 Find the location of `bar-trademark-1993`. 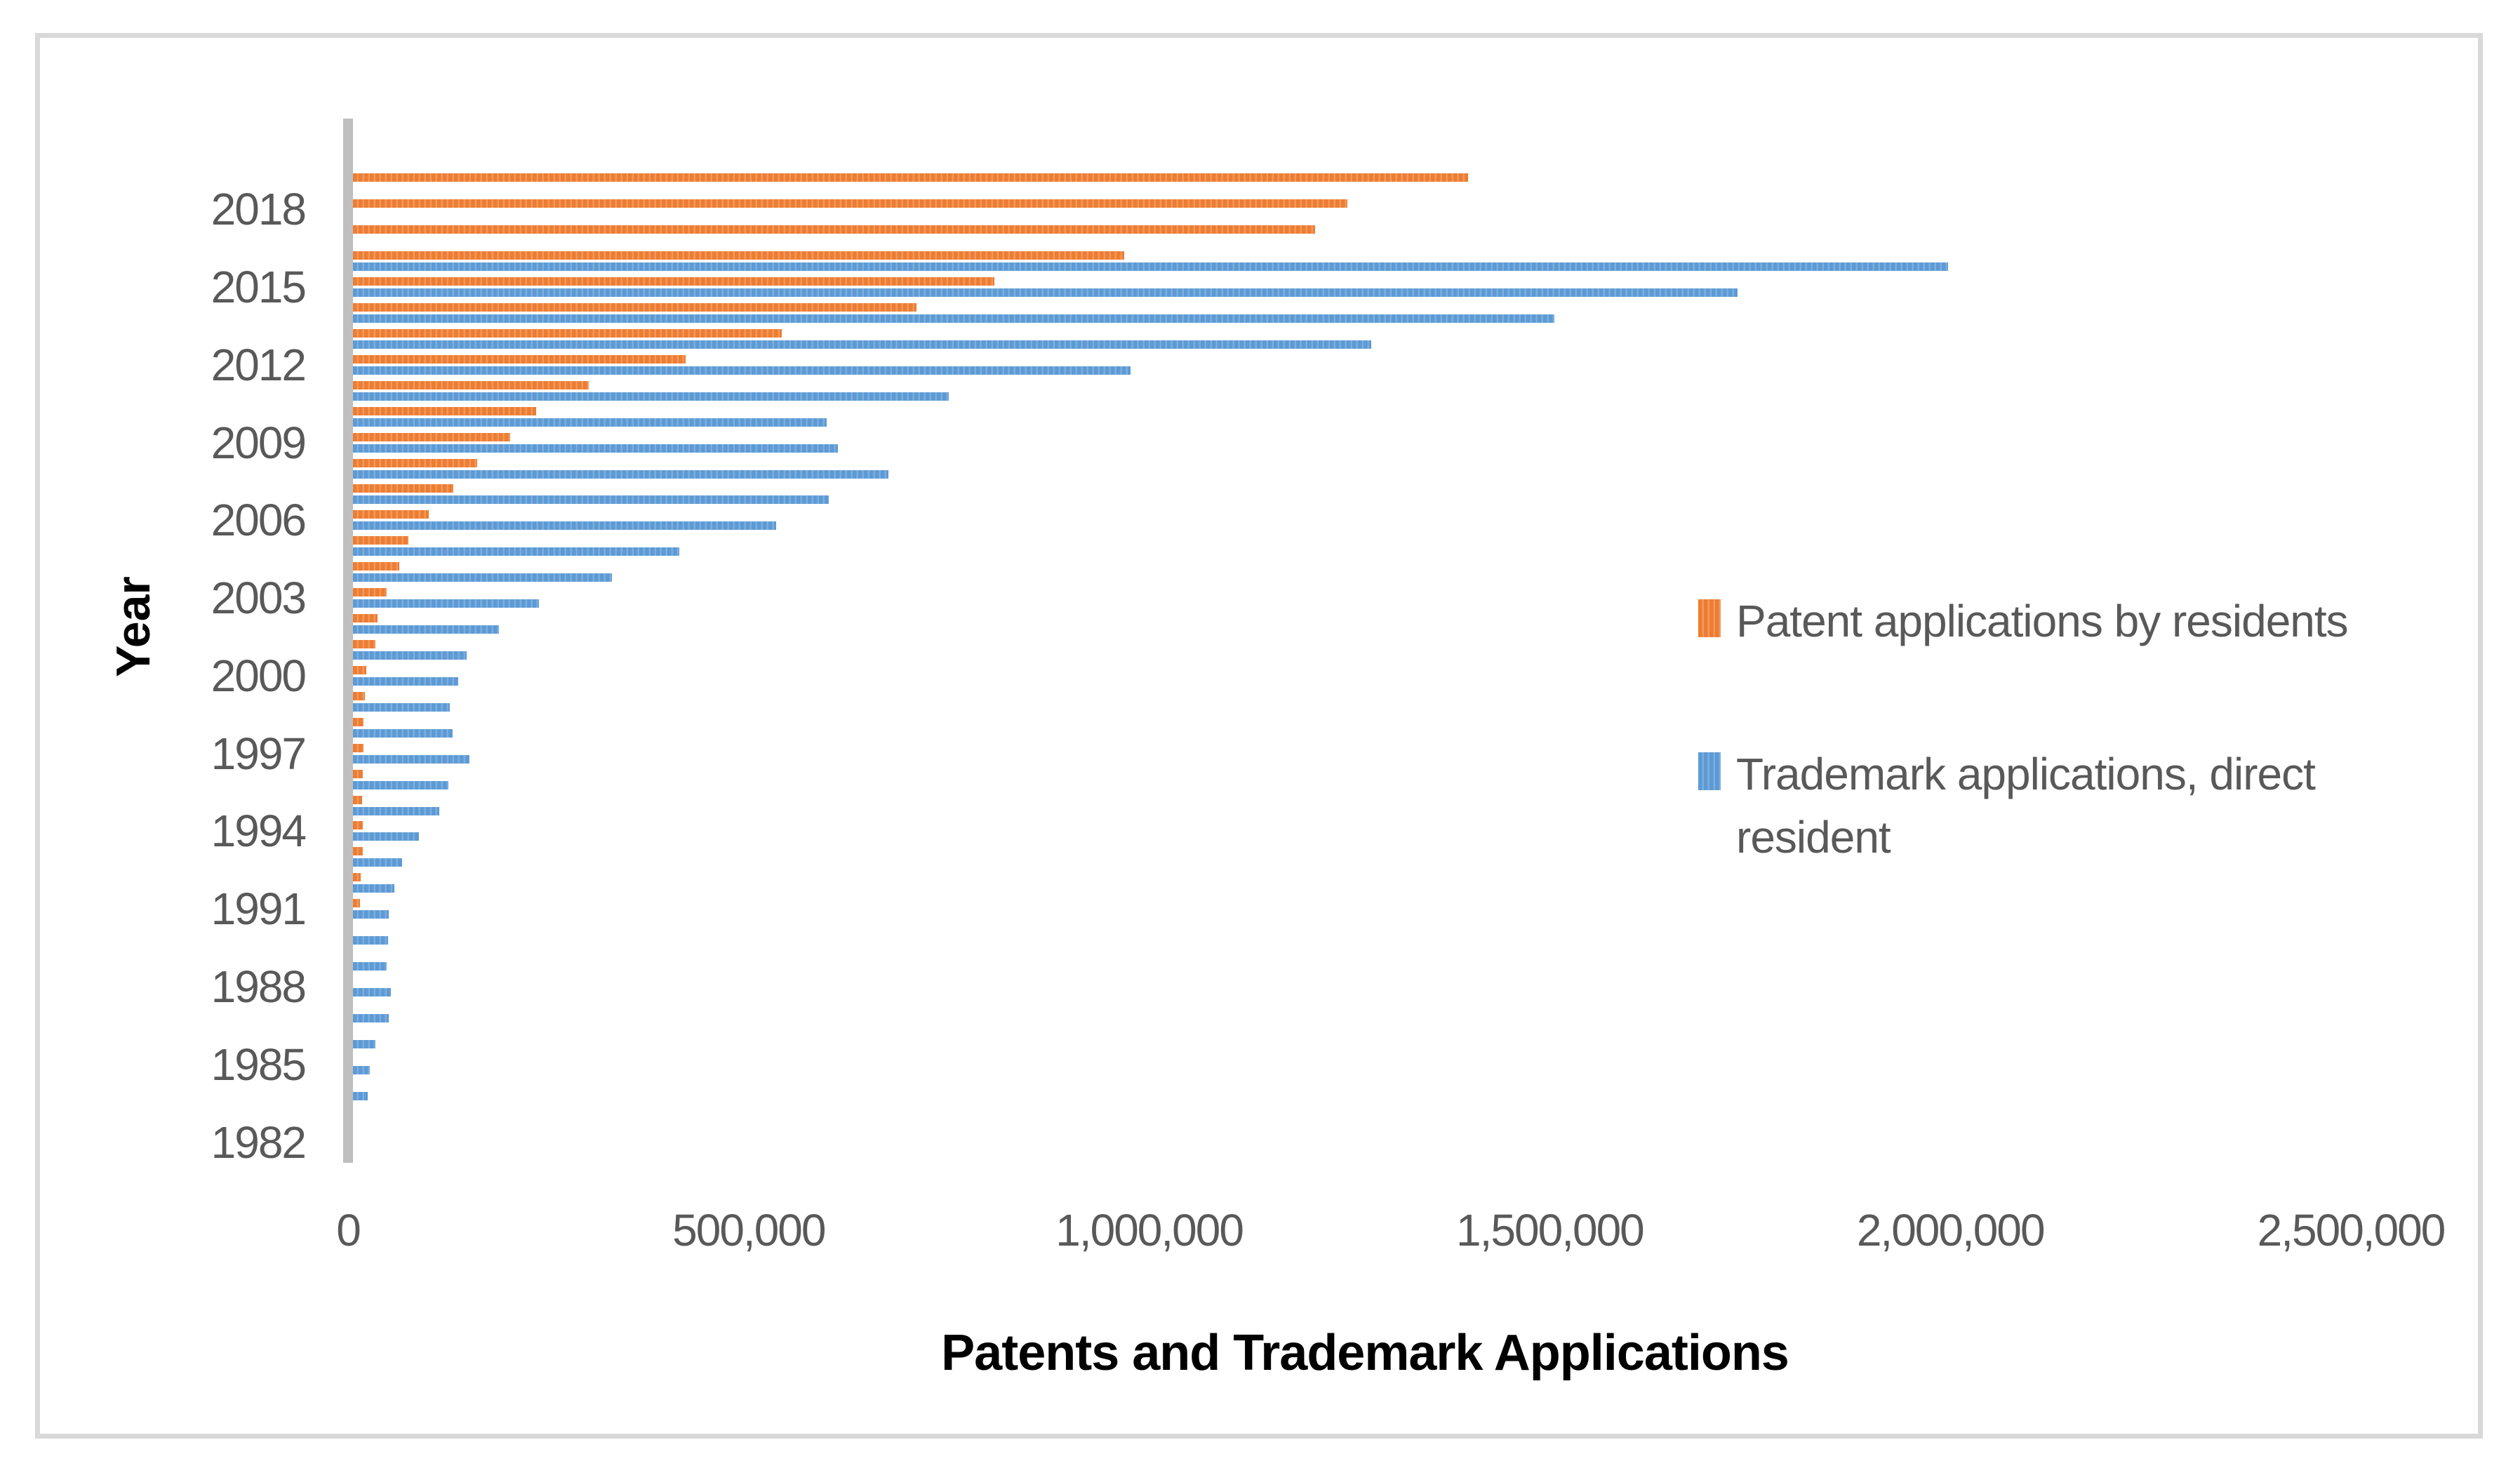

bar-trademark-1993 is located at coordinates (377, 863).